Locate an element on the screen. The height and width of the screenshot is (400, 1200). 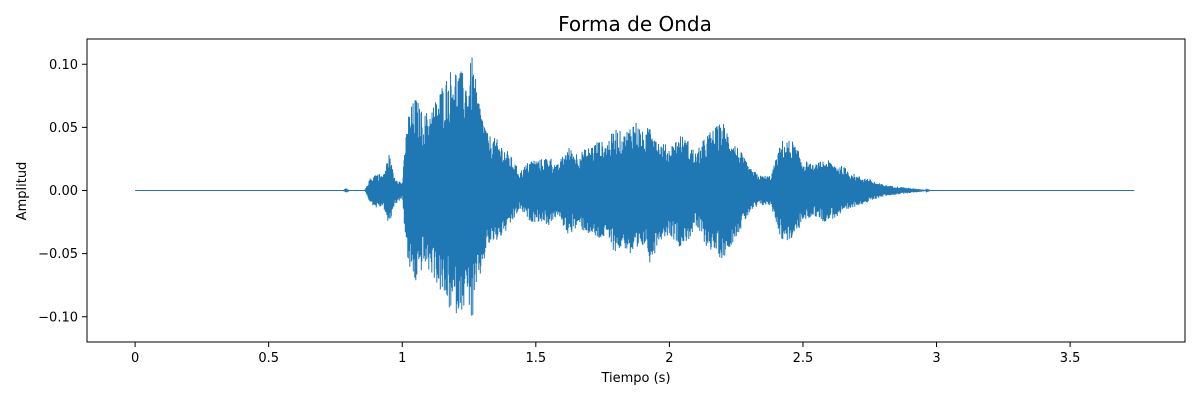
y-tick-label: −0.05 is located at coordinates (58, 254).